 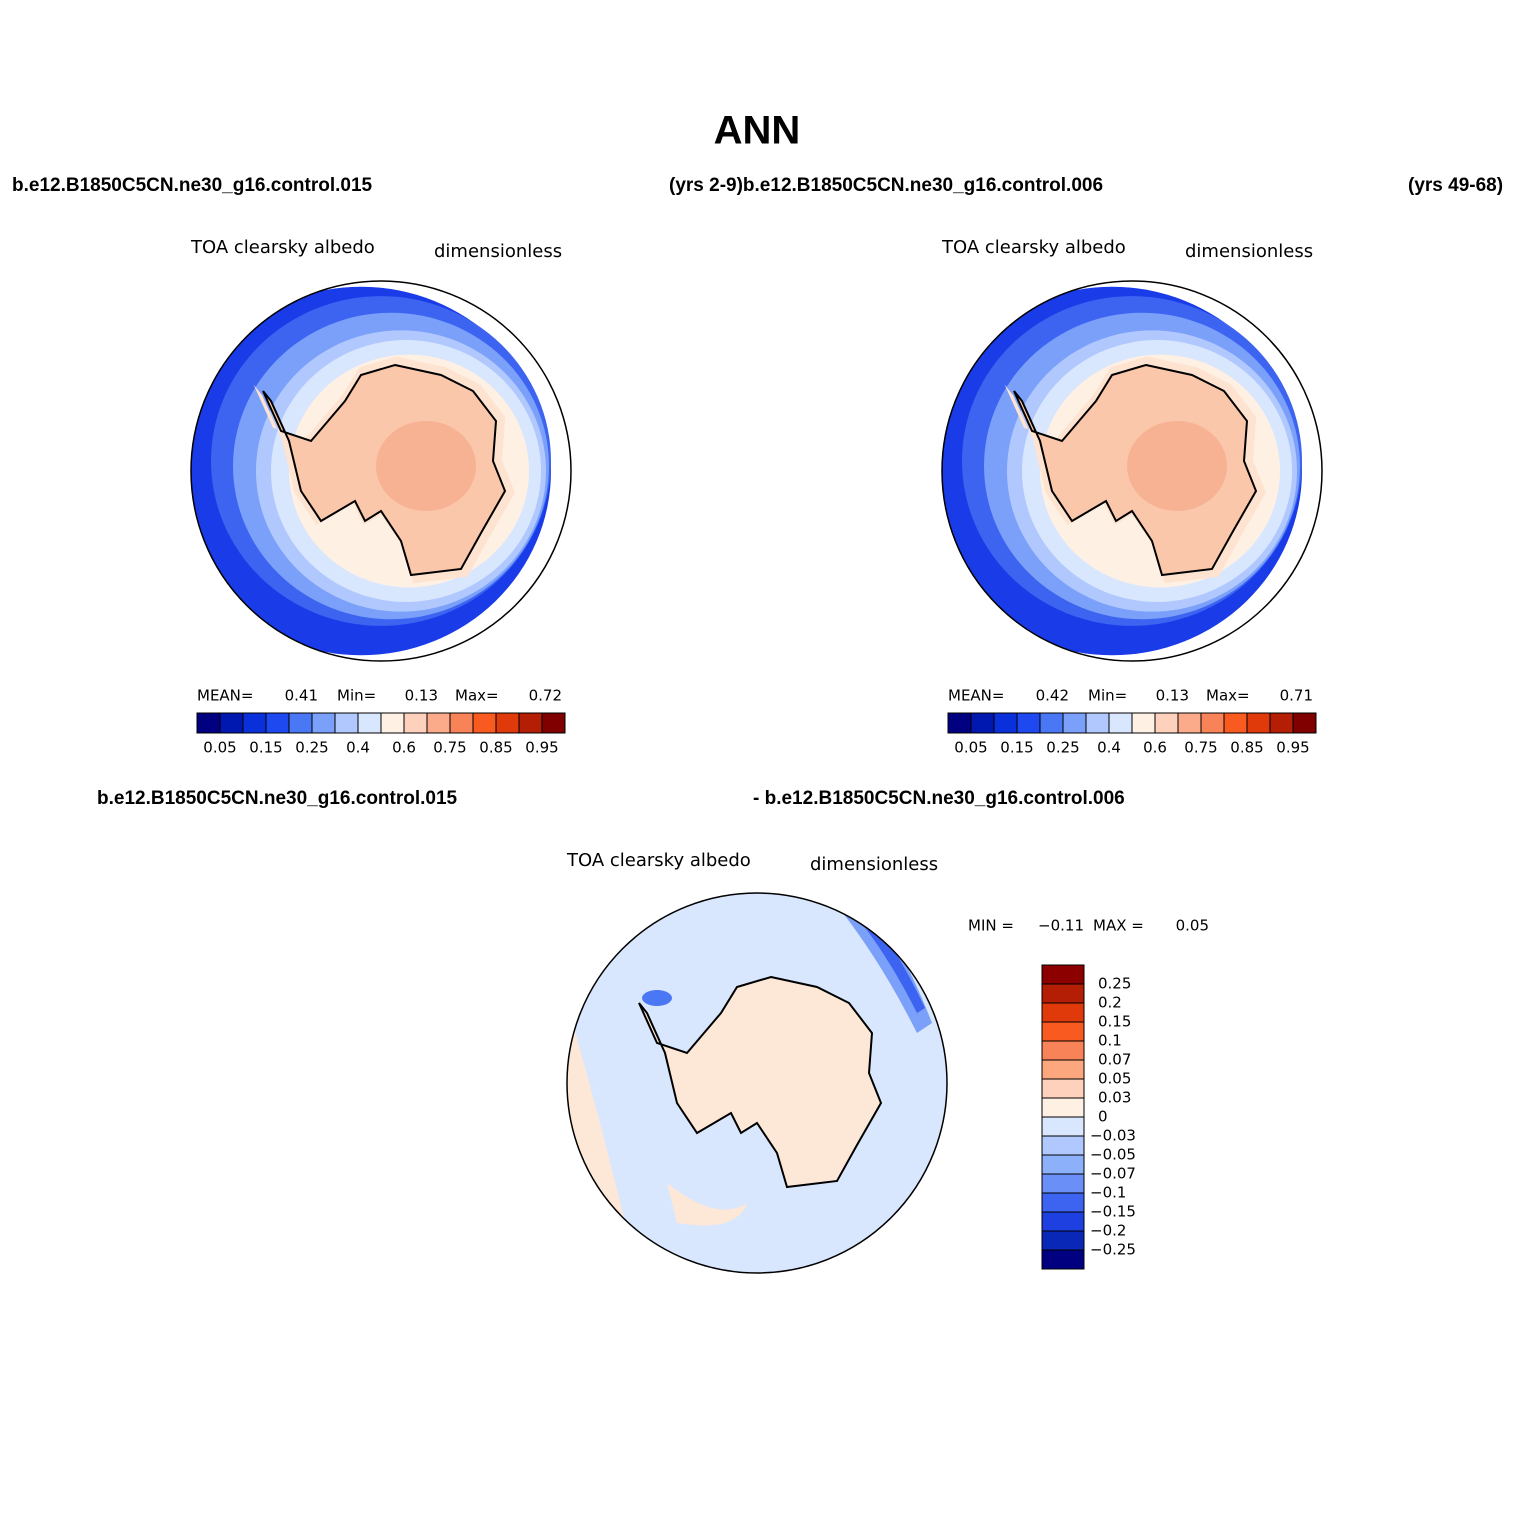 I want to click on colorbar-label: −0.2, so click(x=1108, y=1231).